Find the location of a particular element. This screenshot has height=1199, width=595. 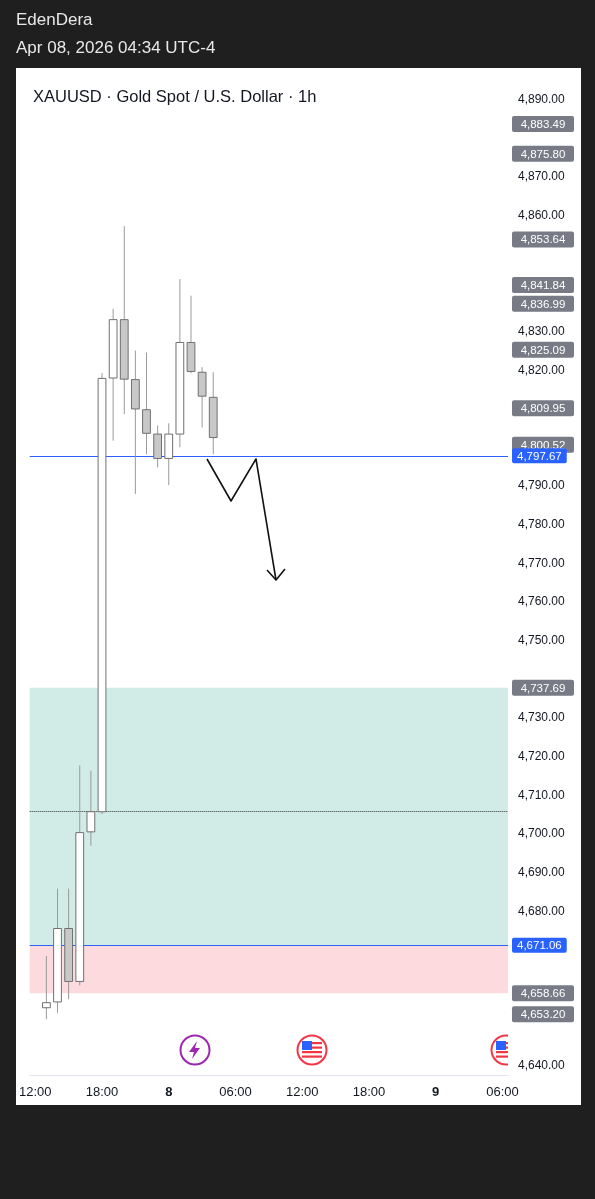

text: 4,883.49 is located at coordinates (543, 124).